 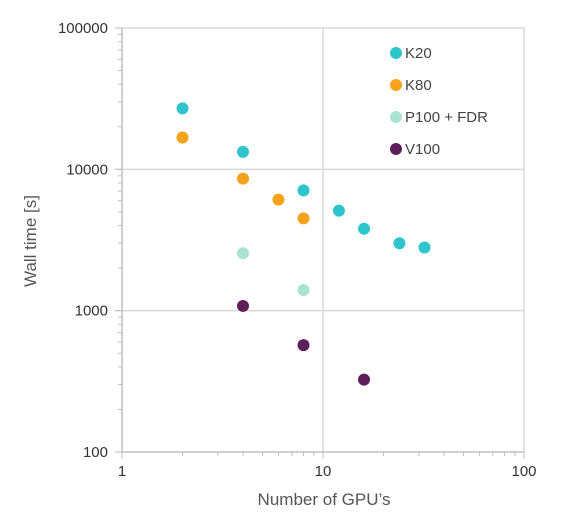 What do you see at coordinates (418, 85) in the screenshot?
I see `legend-label-k80: K80` at bounding box center [418, 85].